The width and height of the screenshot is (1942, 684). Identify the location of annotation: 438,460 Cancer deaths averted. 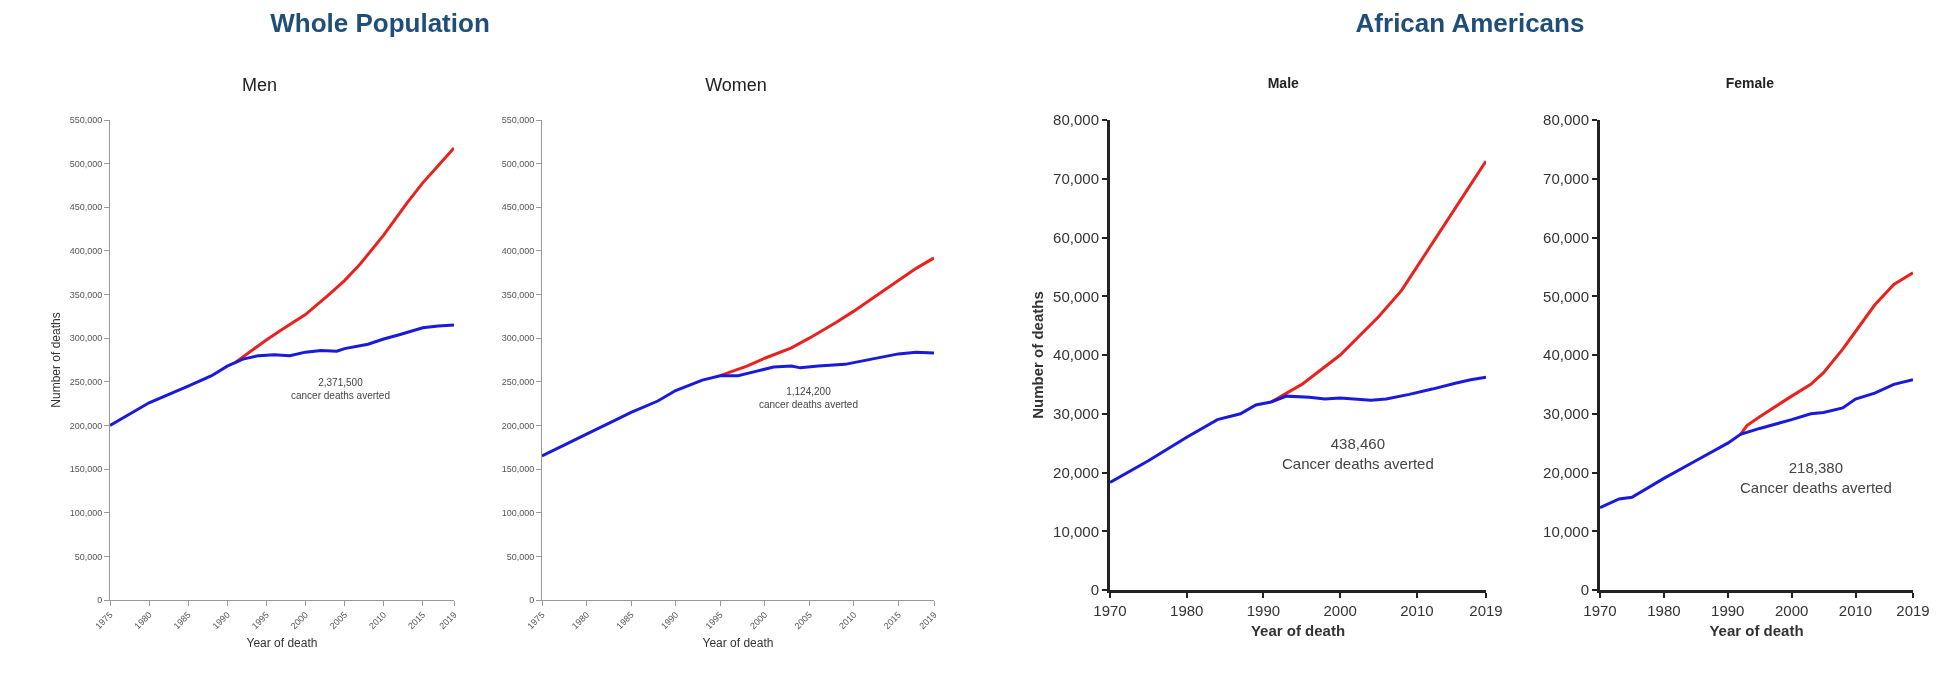
(1358, 453).